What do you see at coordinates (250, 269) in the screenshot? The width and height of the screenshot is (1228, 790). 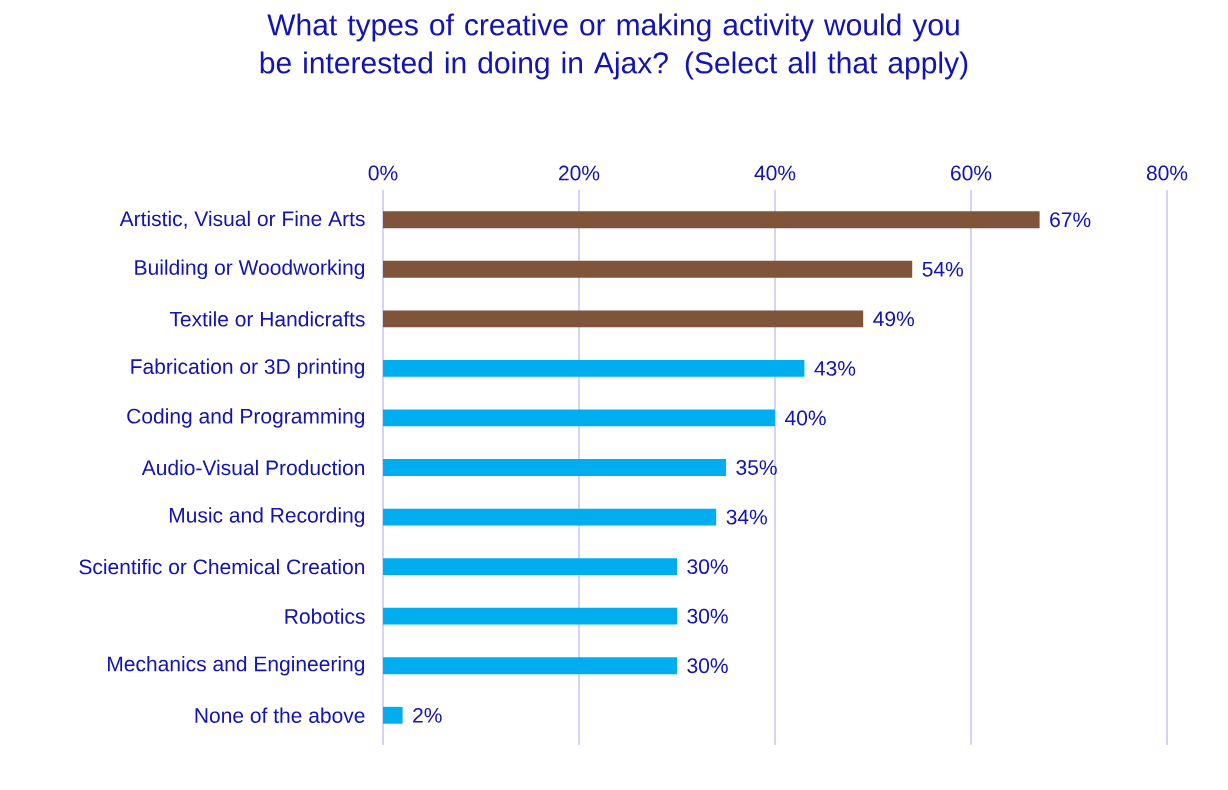 I see `y-tick-label: Building or Woodworking` at bounding box center [250, 269].